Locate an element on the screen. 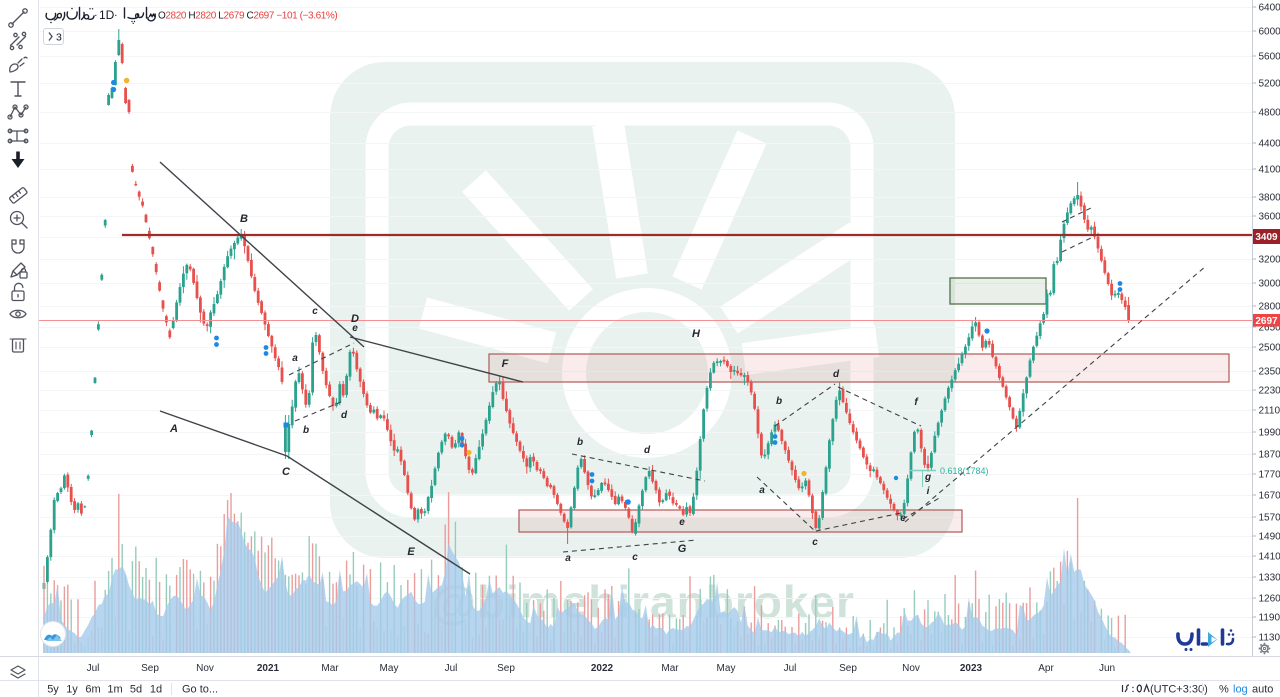 Image resolution: width=1280 pixels, height=697 pixels. svg-text: H is located at coordinates (696, 334).